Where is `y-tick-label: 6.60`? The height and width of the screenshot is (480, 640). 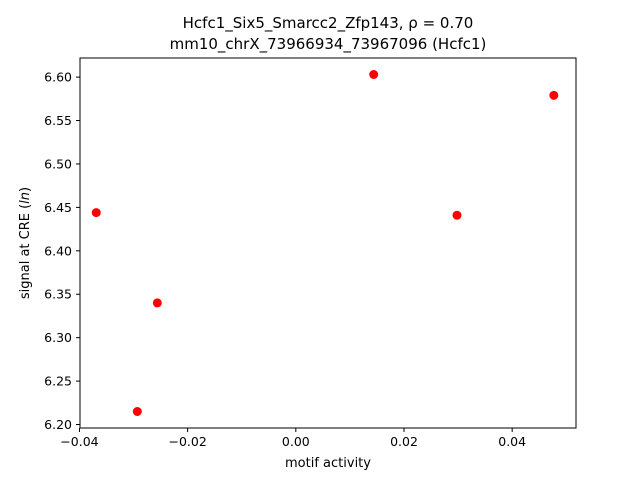 y-tick-label: 6.60 is located at coordinates (58, 77).